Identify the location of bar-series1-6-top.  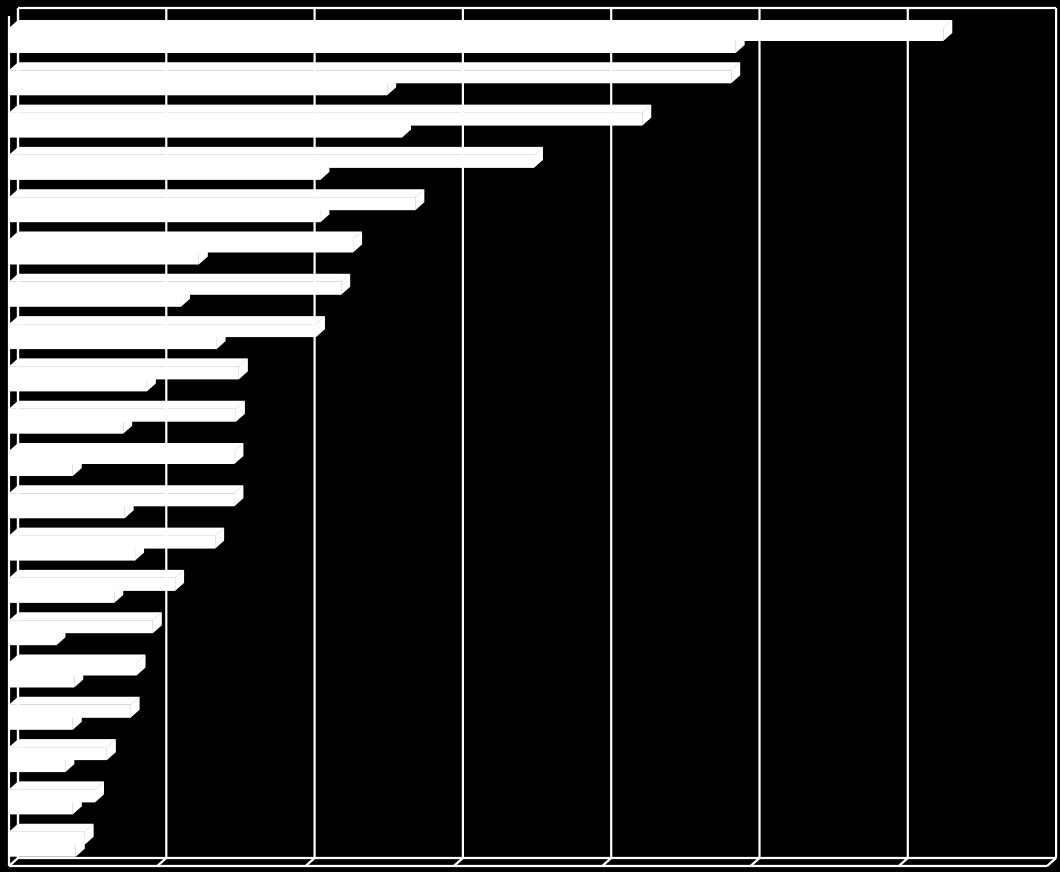
(186, 235).